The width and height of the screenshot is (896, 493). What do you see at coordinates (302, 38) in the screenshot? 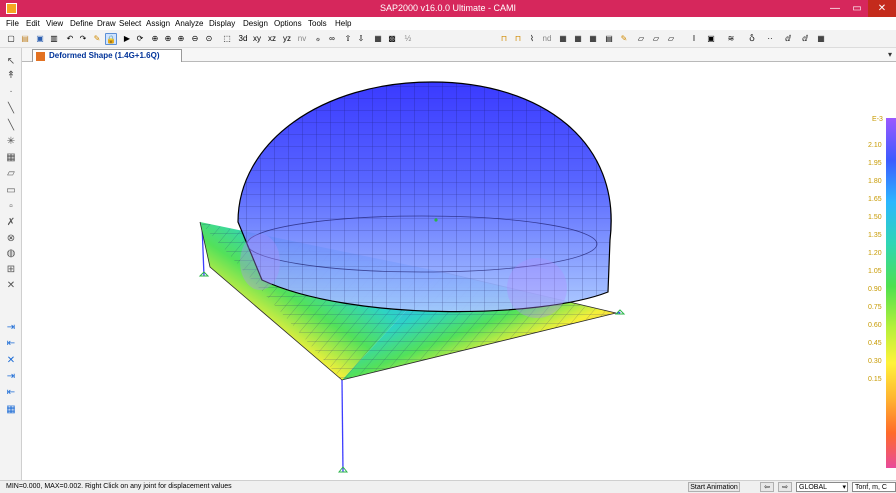
I see `view-nv-button: nv` at bounding box center [302, 38].